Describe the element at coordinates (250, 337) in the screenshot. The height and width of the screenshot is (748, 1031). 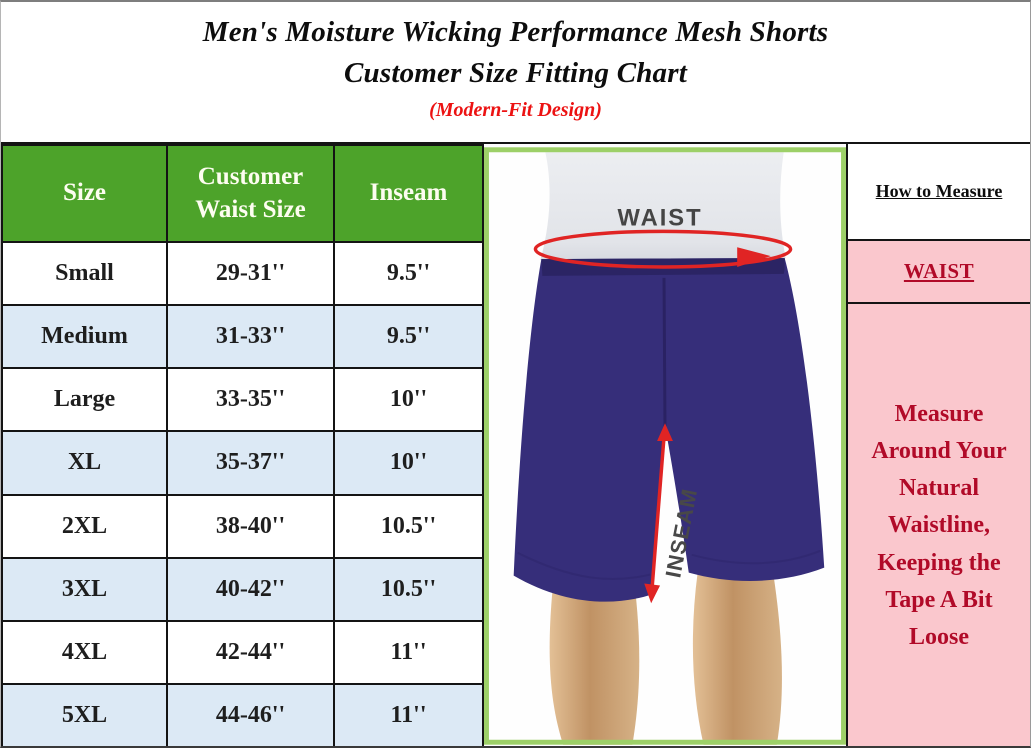
I see `waist-cell: 31-33''` at that location.